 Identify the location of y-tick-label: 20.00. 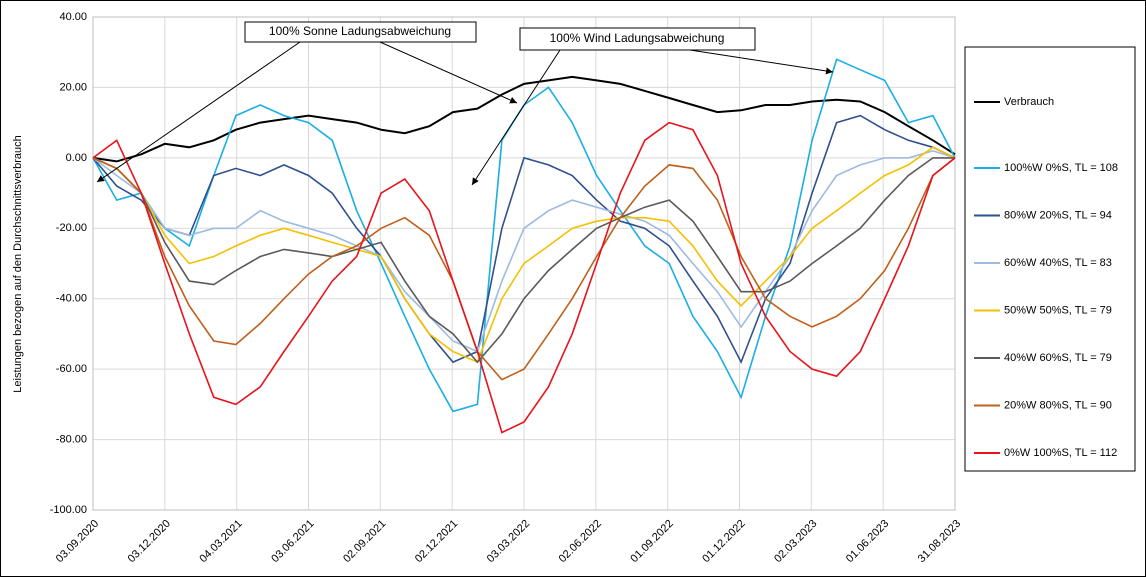
(73, 87).